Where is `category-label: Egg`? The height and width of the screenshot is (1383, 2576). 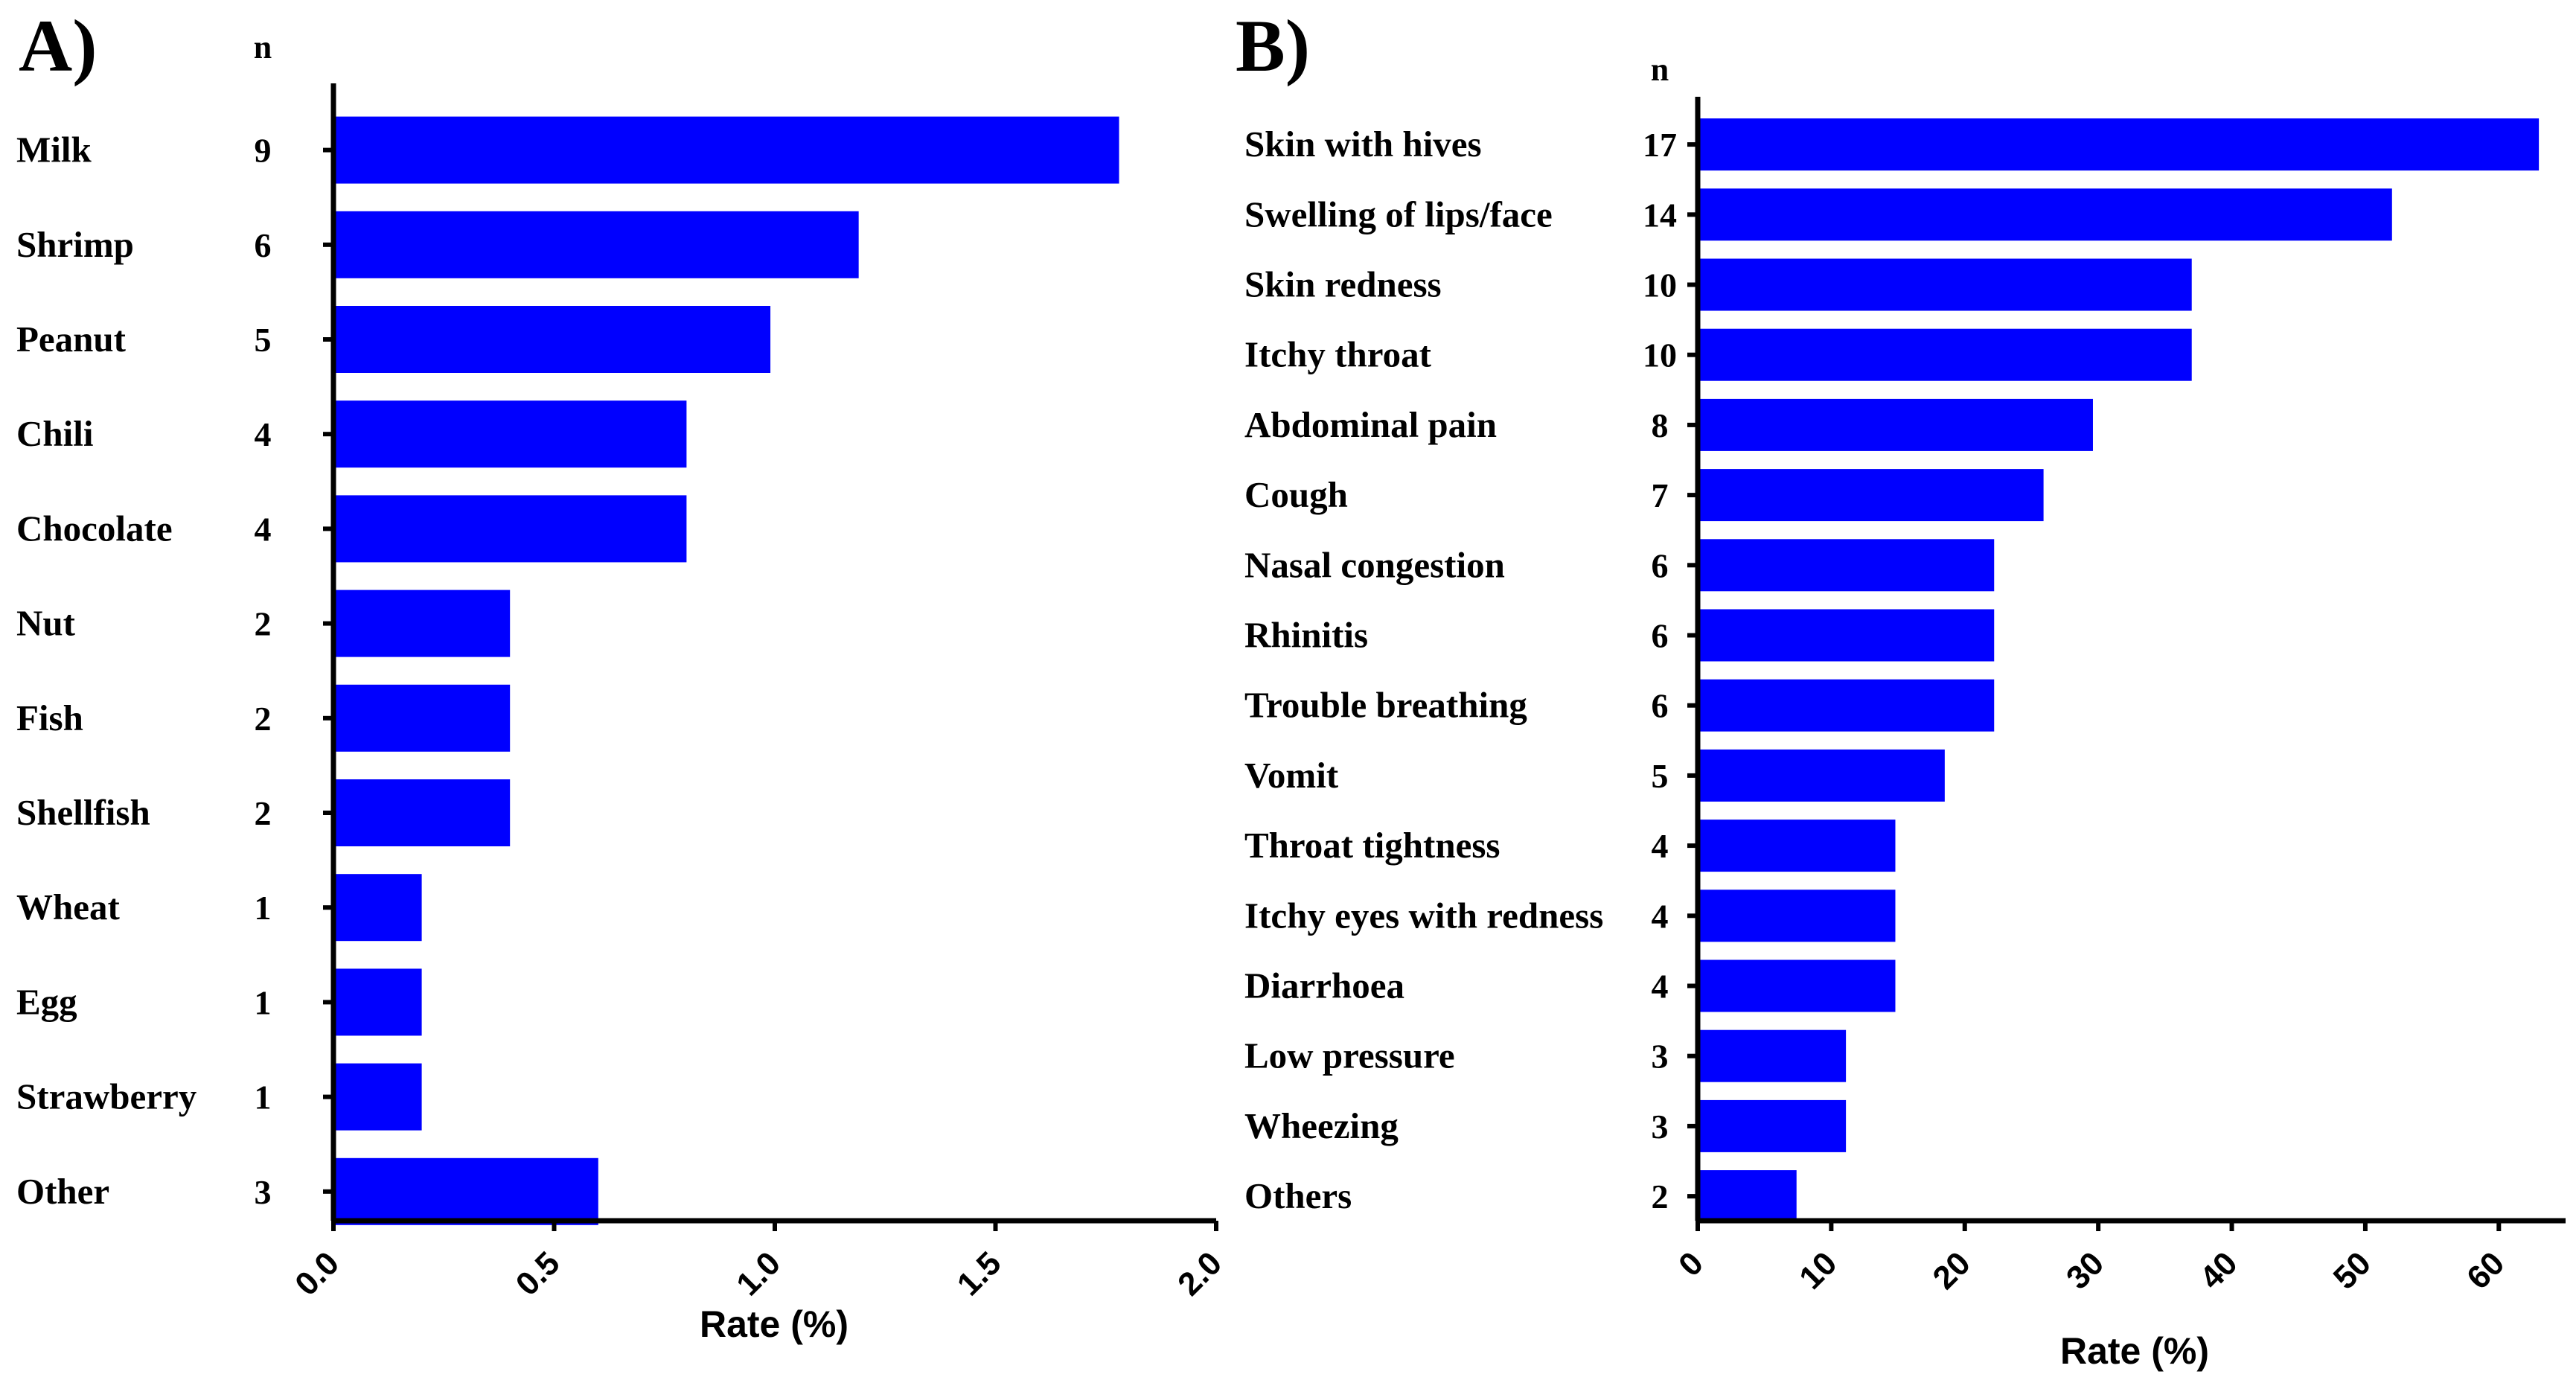
category-label: Egg is located at coordinates (46, 1002).